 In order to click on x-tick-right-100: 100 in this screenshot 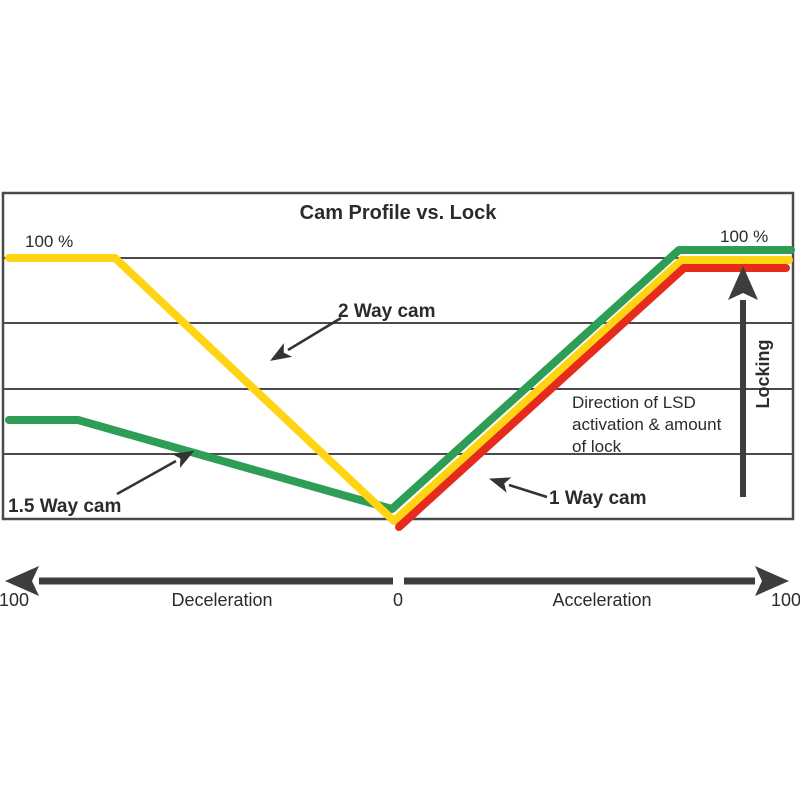, I will do `click(785, 600)`.